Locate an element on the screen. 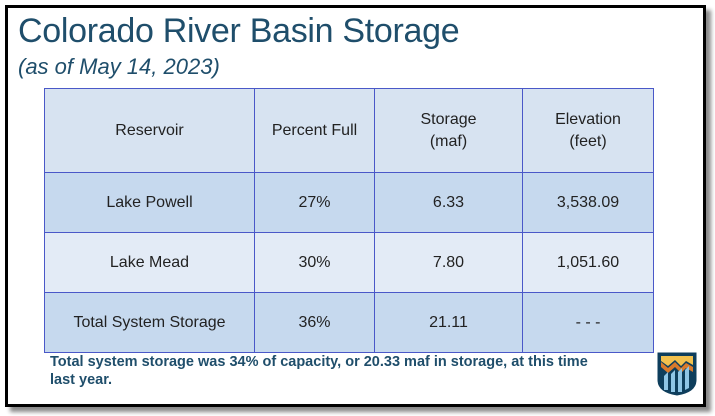  cell-storage: 21.11 is located at coordinates (448, 322).